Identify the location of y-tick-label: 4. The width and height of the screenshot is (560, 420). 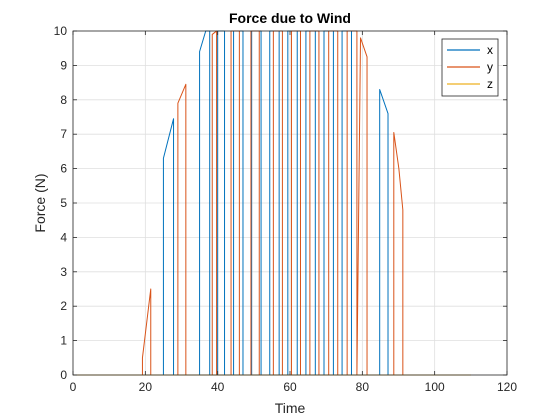
(63, 237).